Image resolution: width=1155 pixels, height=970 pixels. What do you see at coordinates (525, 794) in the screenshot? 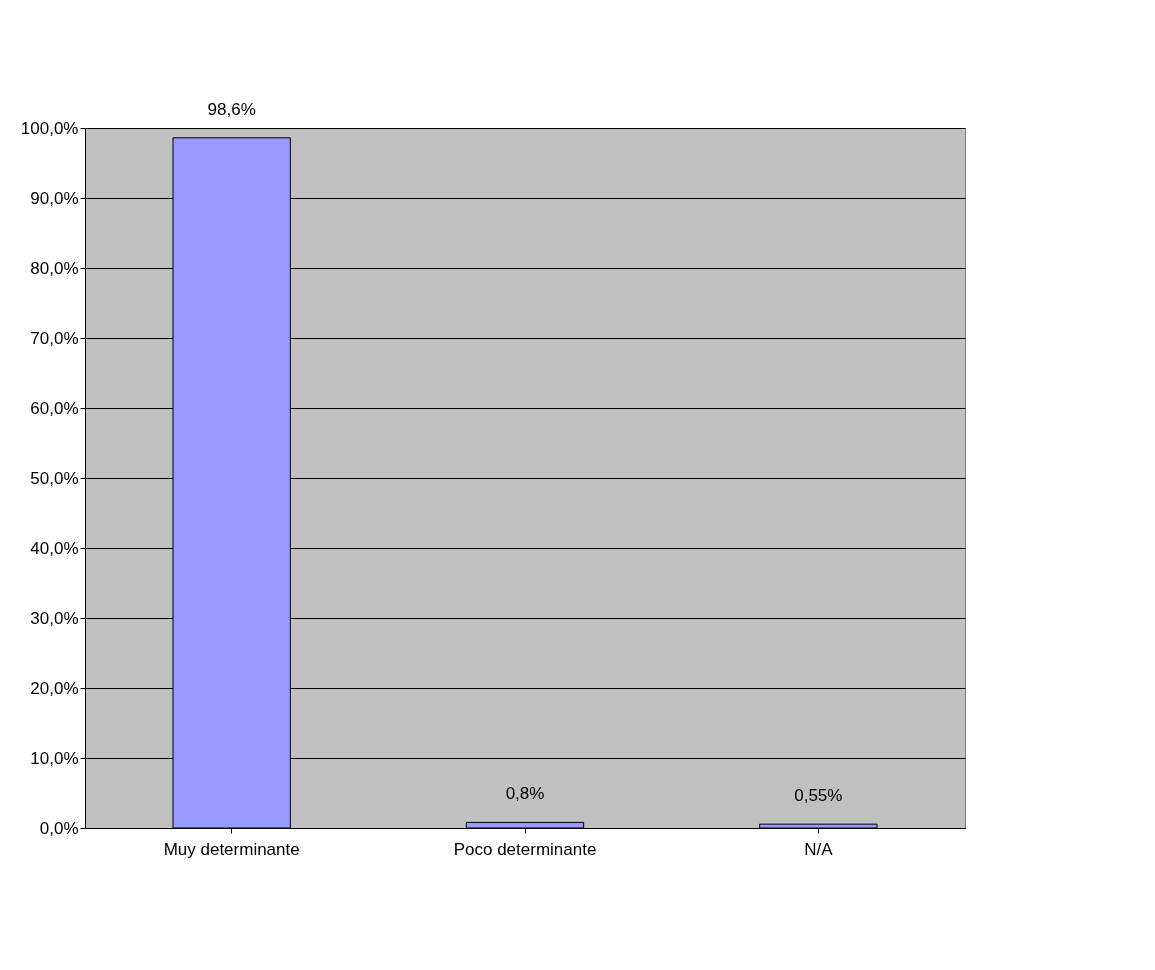
I see `data-label: 0,8%` at bounding box center [525, 794].